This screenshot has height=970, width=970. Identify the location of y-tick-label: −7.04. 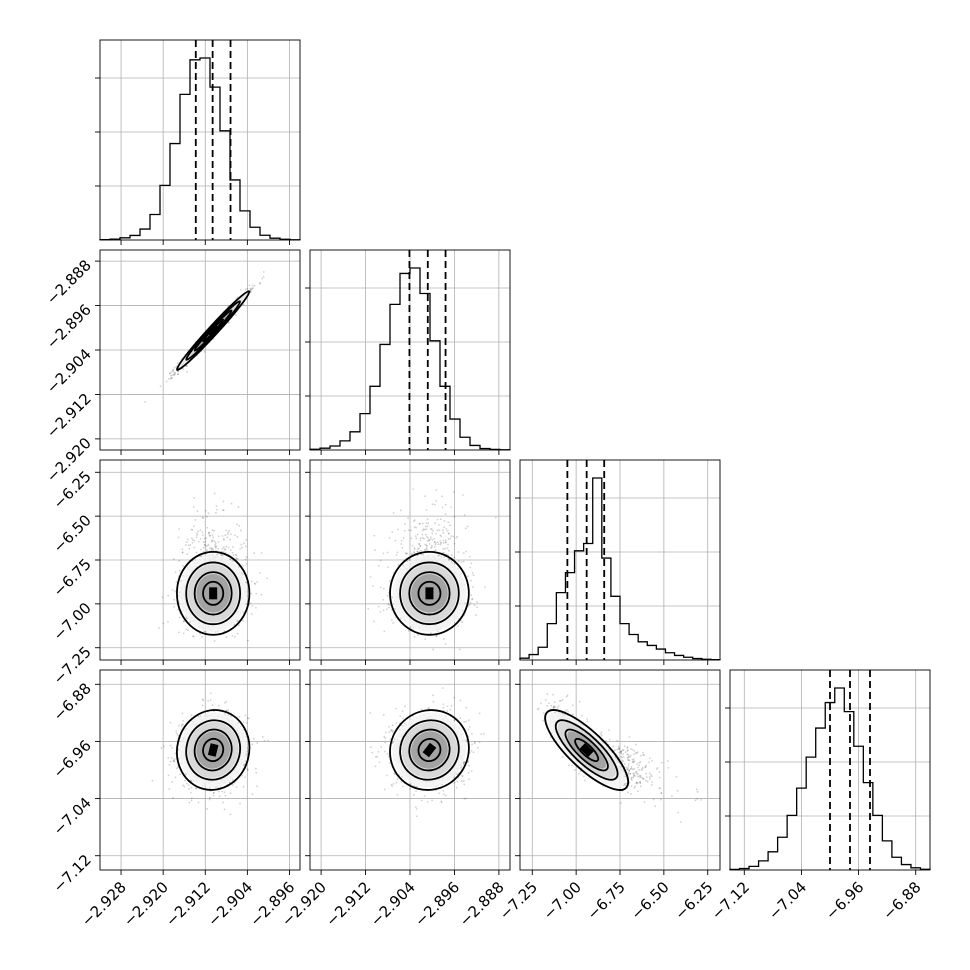
(72, 816).